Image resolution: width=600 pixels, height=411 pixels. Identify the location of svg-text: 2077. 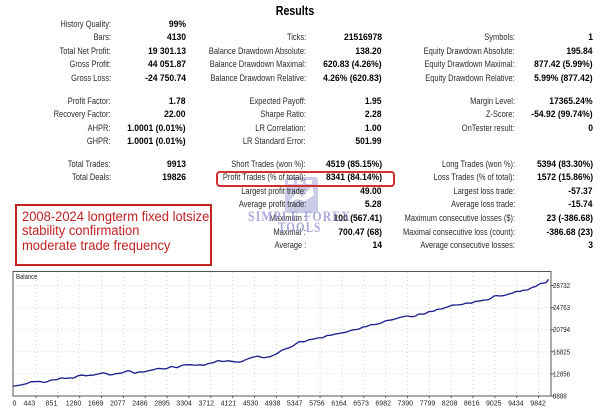
(118, 404).